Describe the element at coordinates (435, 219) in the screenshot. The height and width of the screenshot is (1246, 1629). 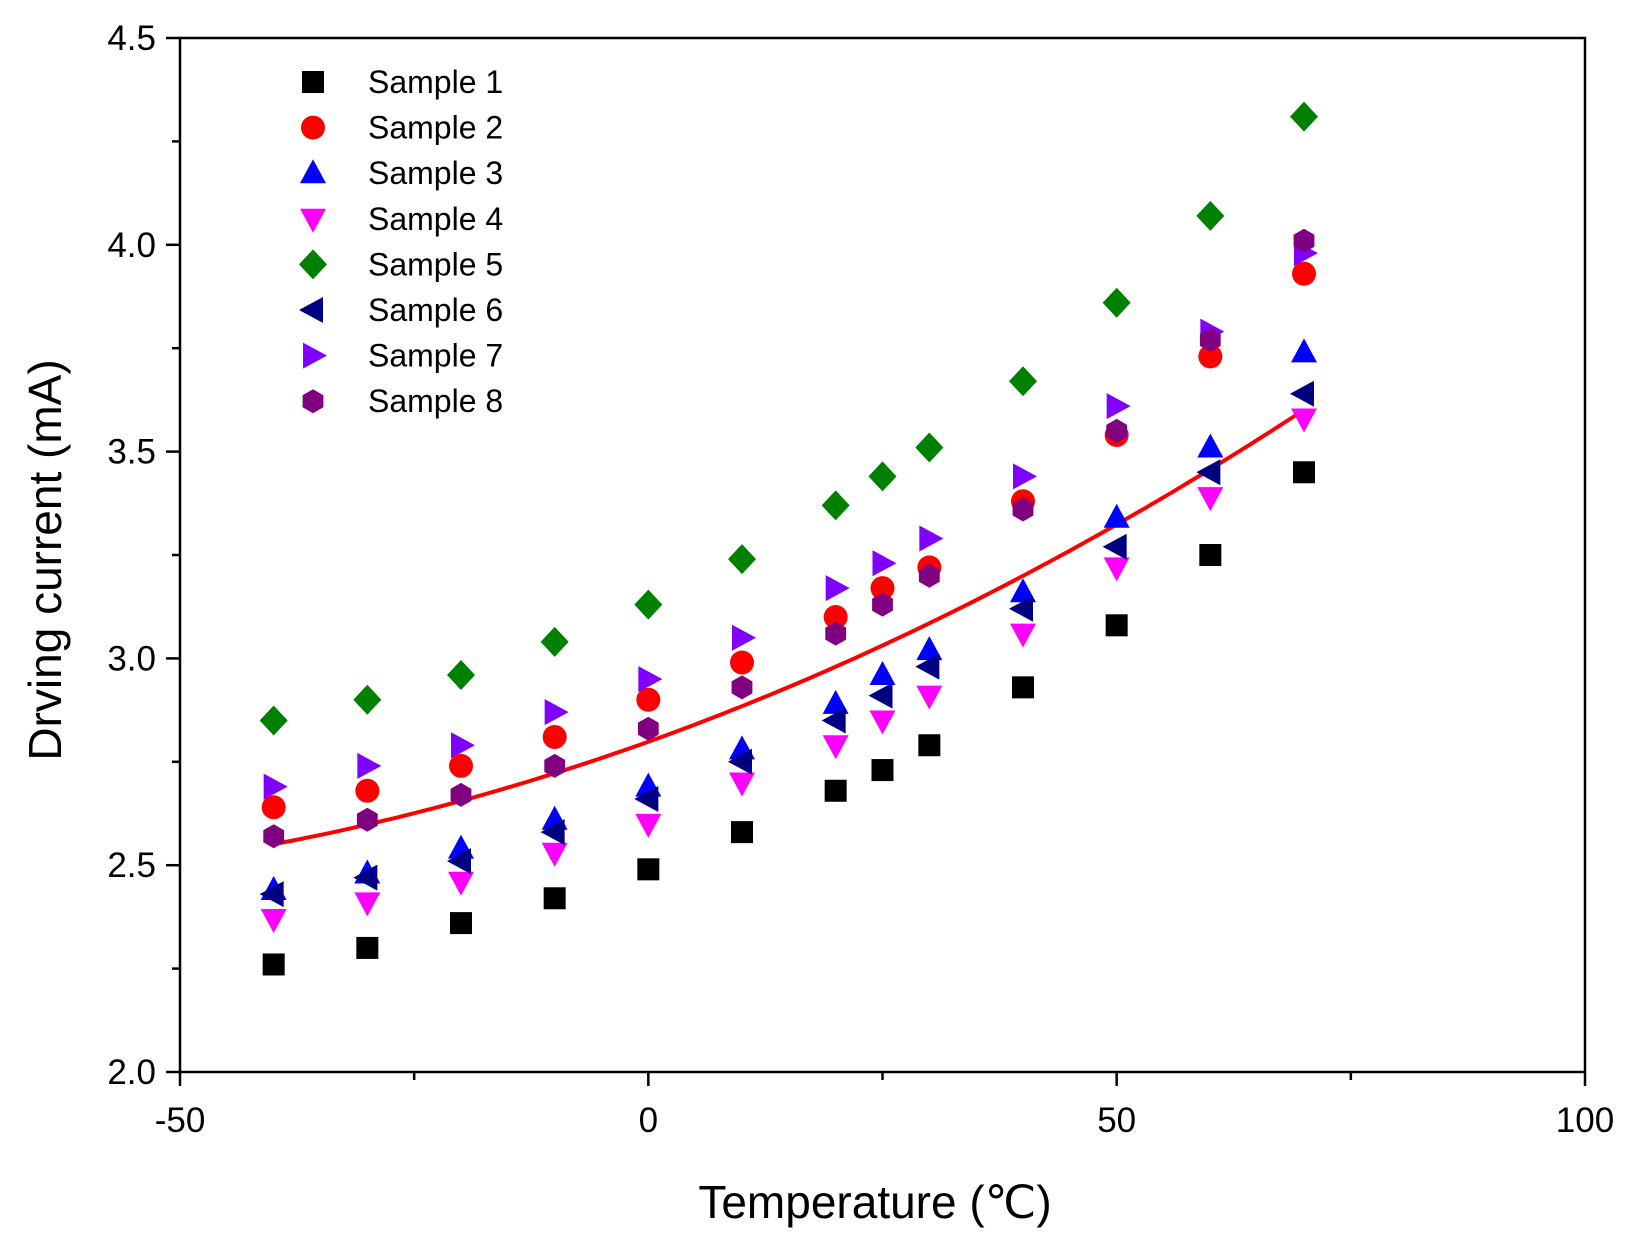
I see `legend-label: Sample 4` at that location.